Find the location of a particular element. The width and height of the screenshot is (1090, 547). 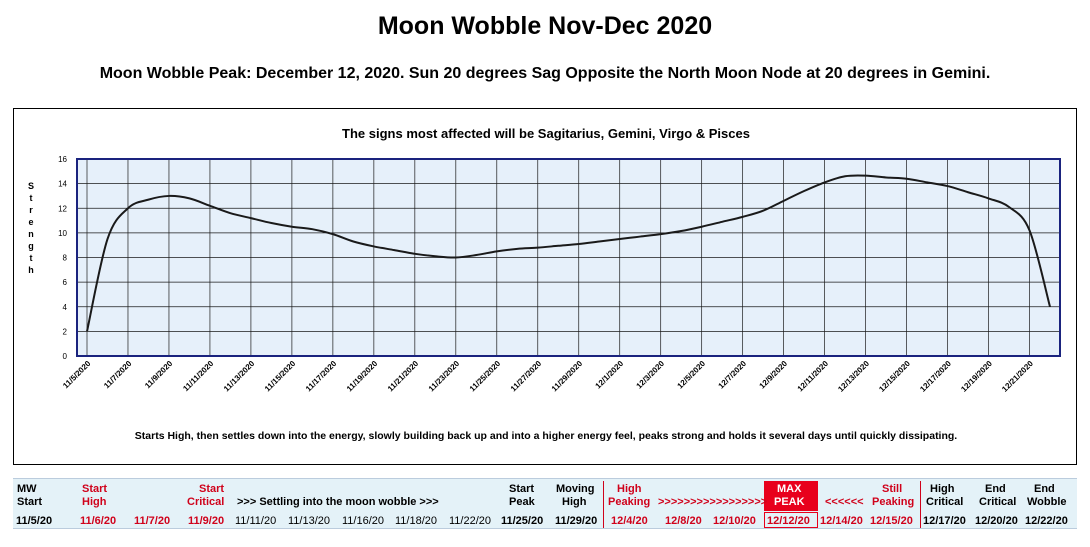

table-date: 12/12/20 is located at coordinates (788, 521).